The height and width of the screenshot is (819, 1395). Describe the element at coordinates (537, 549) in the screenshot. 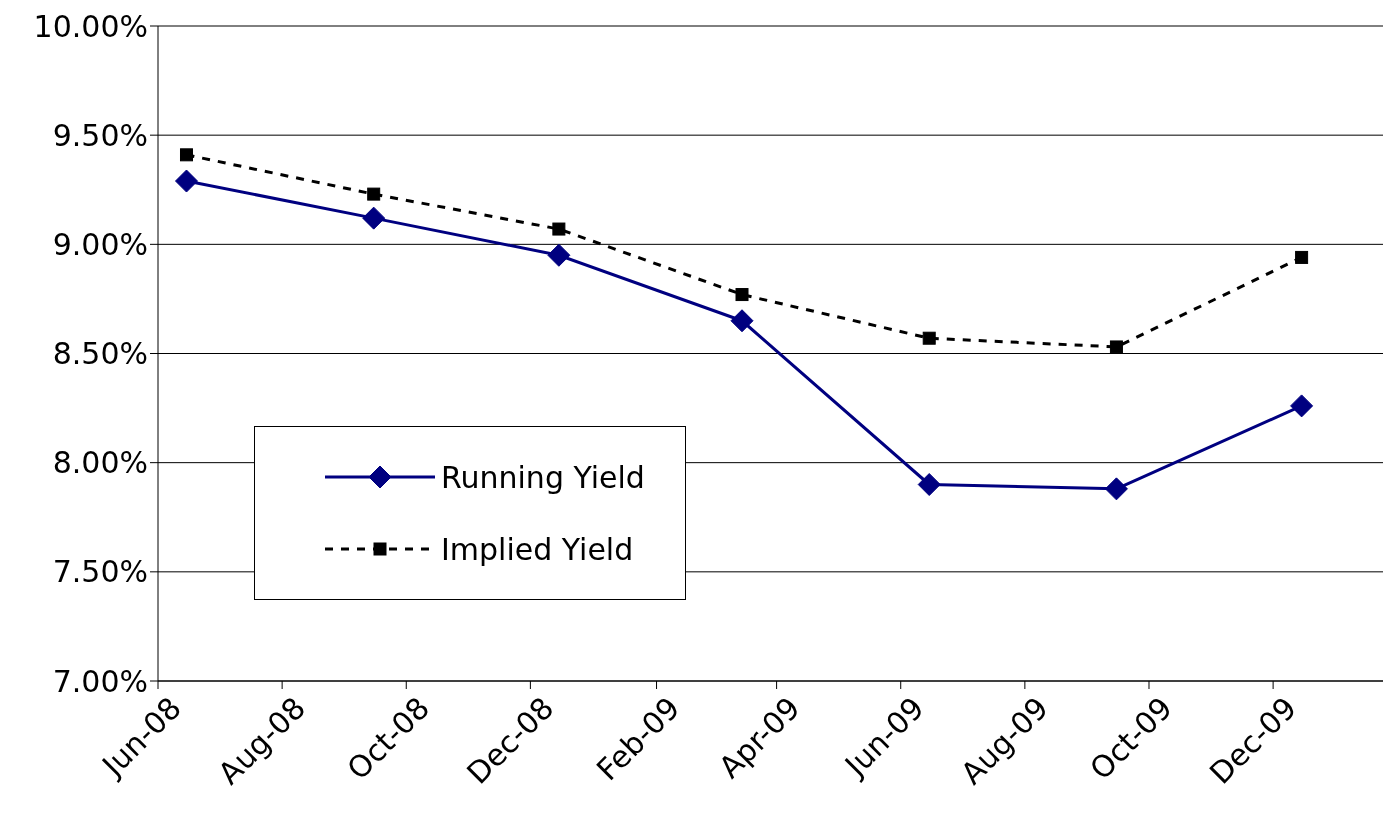

I see `legend-label: Implied Yield` at that location.